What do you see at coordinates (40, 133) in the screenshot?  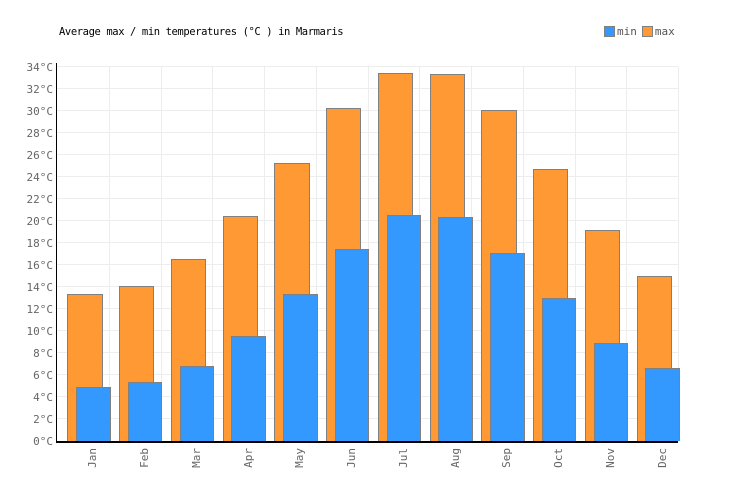 I see `y-tick-label: 28°C` at bounding box center [40, 133].